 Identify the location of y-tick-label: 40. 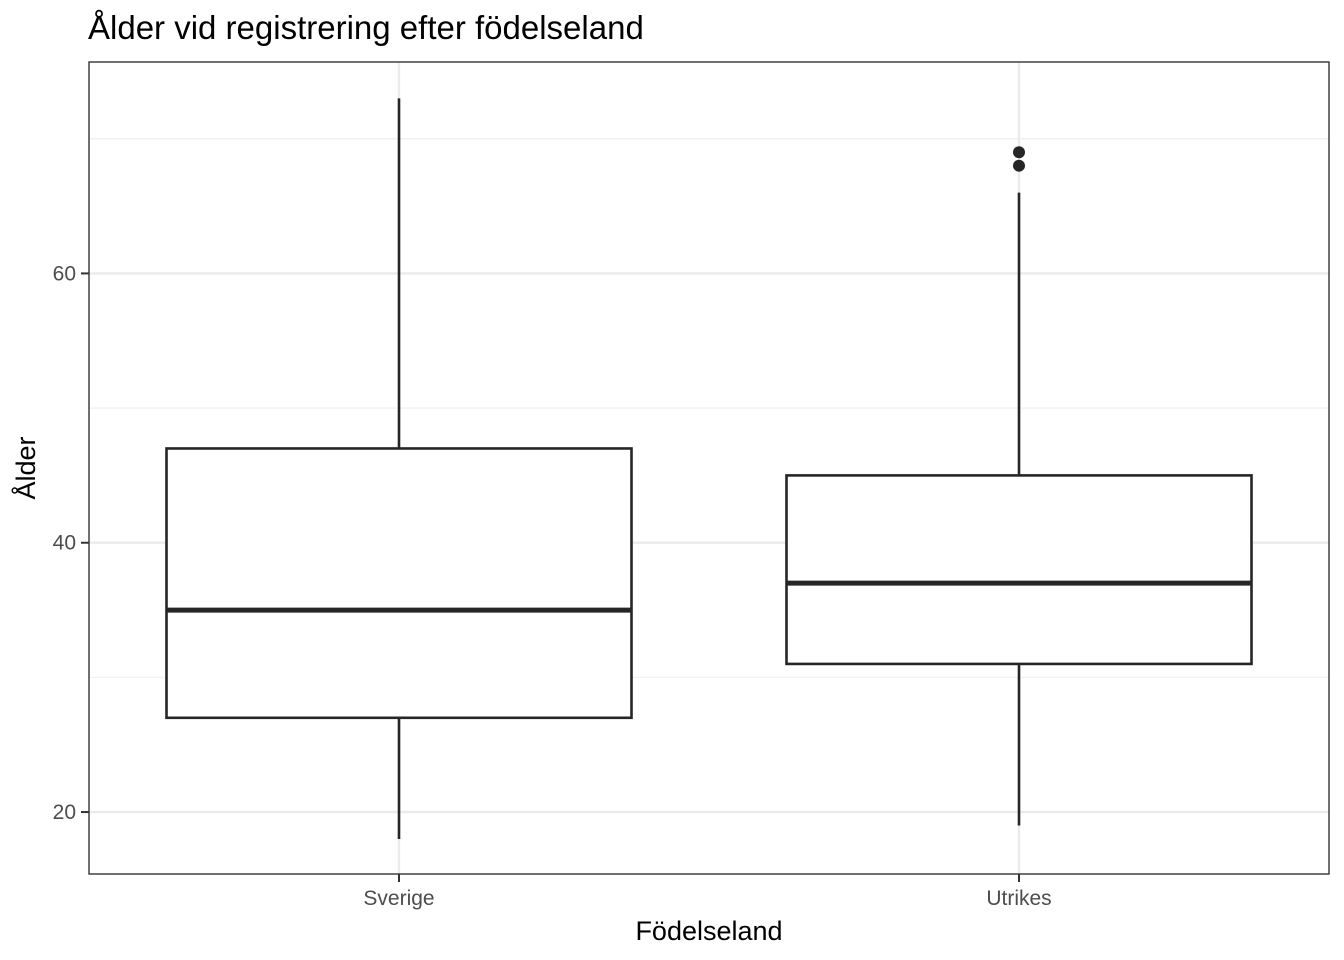
(64, 543).